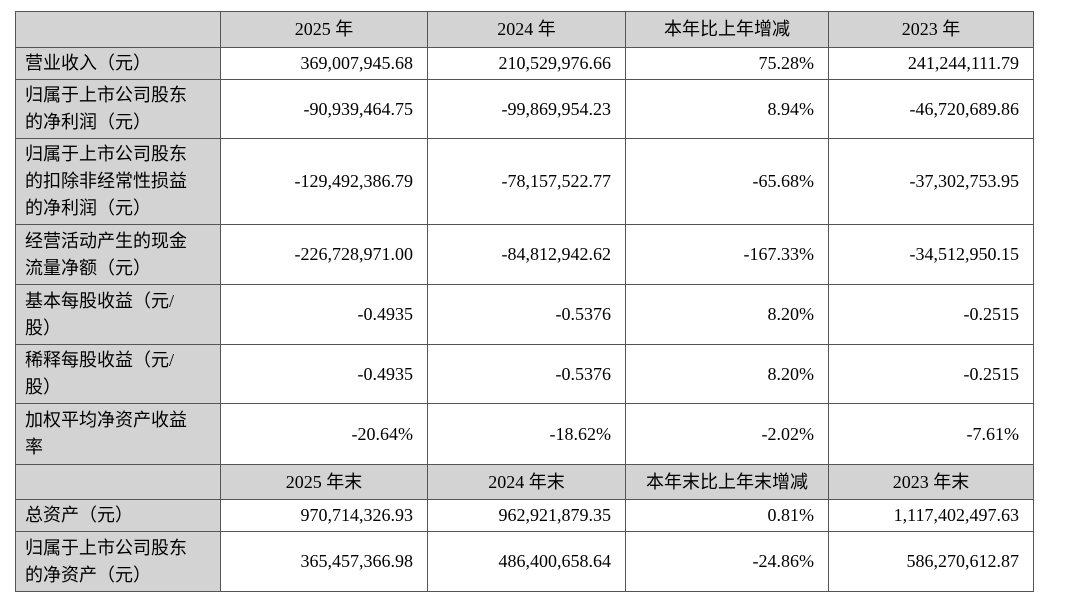 This screenshot has height=605, width=1080. What do you see at coordinates (727, 29) in the screenshot?
I see `header-cell-yoy-change: 本年比上年增减` at bounding box center [727, 29].